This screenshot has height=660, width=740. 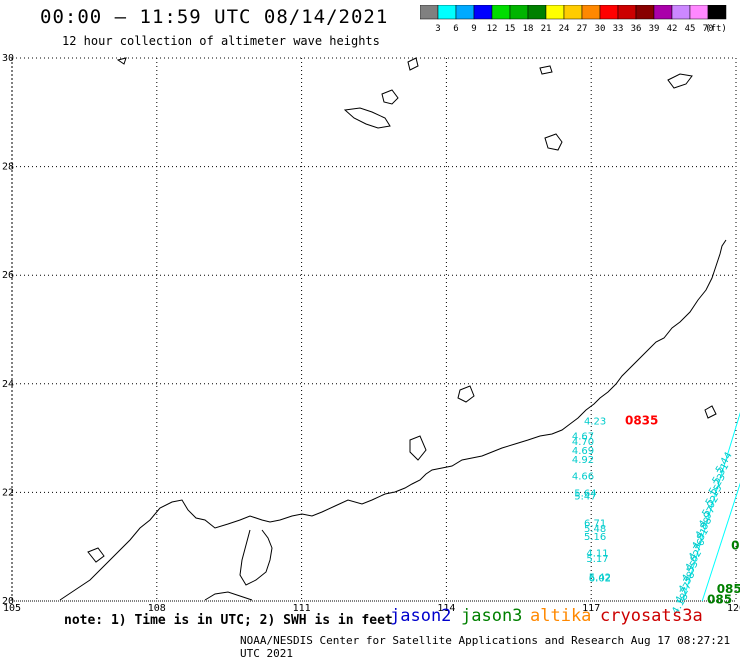 What do you see at coordinates (8, 167) in the screenshot?
I see `lat-label: 28` at bounding box center [8, 167].